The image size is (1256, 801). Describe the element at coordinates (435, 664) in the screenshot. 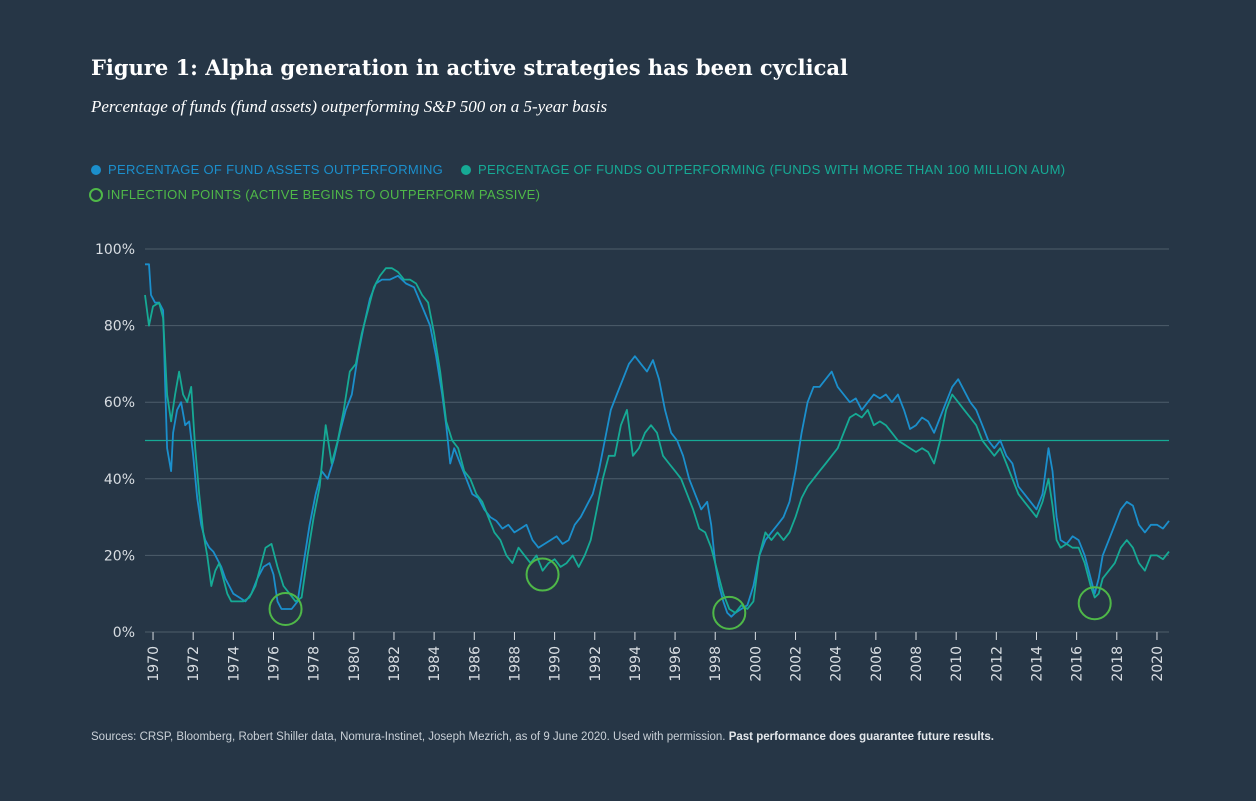

I see `x-tick-label: 1984` at that location.